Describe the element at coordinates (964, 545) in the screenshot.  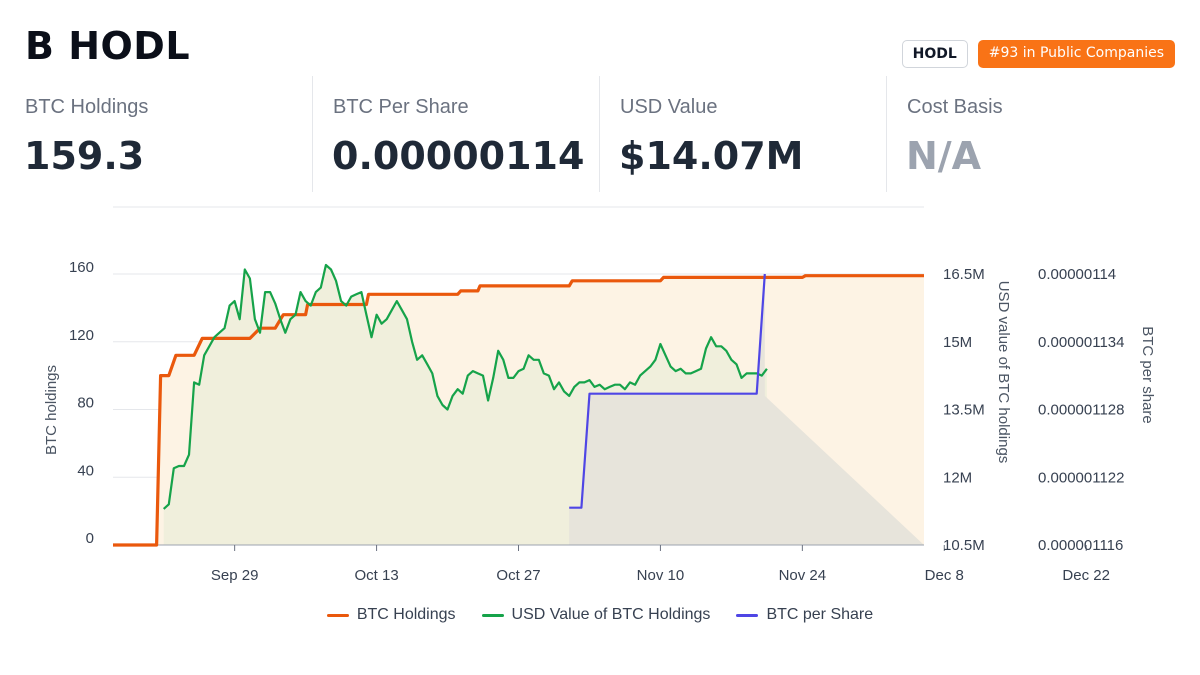
I see `y-right1-tick-label: 10.5M` at that location.